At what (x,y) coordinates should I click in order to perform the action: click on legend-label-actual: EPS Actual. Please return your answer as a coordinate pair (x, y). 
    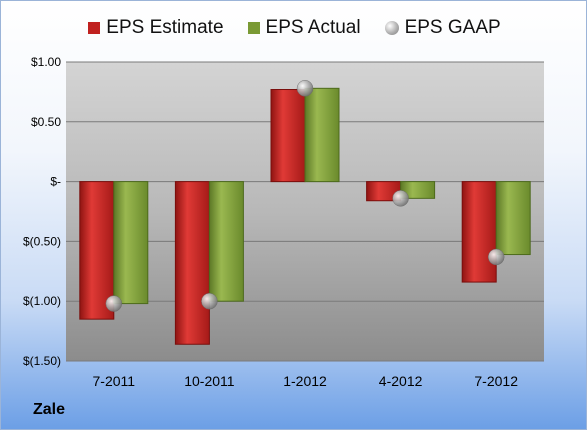
    Looking at the image, I should click on (313, 27).